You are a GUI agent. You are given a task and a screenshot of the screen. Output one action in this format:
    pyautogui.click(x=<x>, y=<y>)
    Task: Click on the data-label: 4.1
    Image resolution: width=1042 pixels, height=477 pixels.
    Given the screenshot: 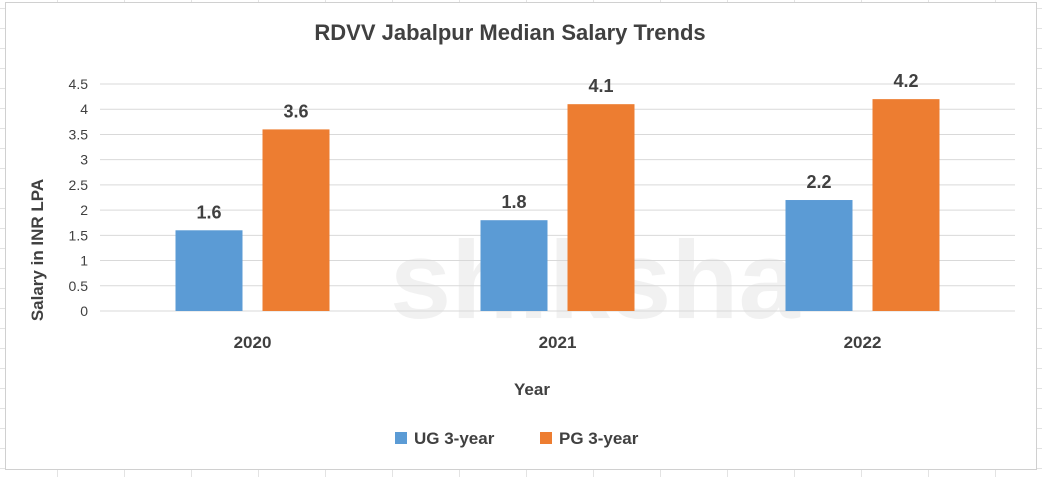 What is the action you would take?
    pyautogui.click(x=600, y=86)
    